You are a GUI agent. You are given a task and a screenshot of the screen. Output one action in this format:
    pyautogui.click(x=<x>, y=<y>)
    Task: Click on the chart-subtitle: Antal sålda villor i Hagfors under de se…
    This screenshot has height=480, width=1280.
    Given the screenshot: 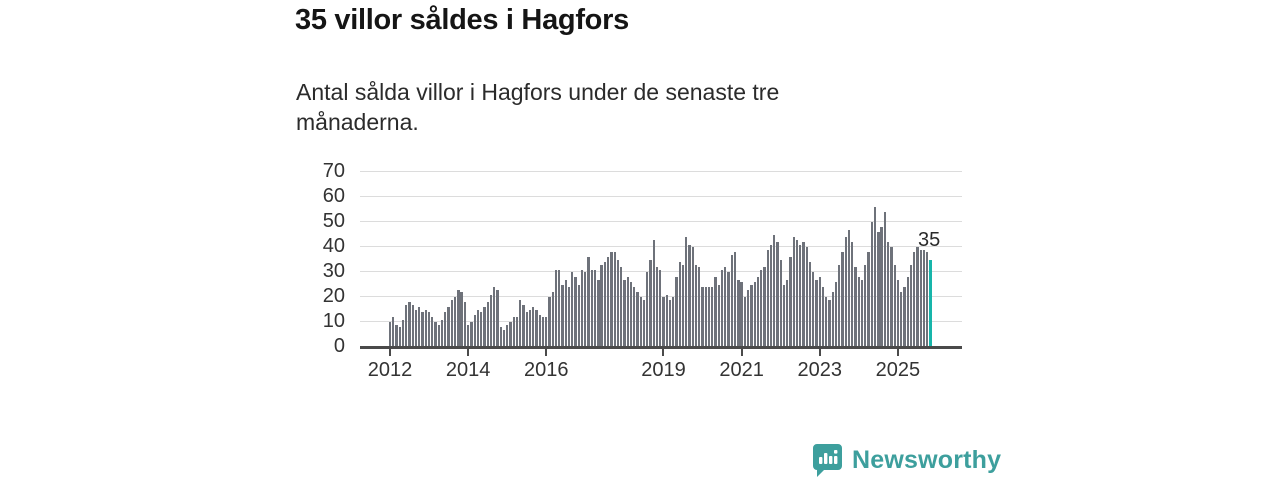 What is the action you would take?
    pyautogui.click(x=538, y=107)
    